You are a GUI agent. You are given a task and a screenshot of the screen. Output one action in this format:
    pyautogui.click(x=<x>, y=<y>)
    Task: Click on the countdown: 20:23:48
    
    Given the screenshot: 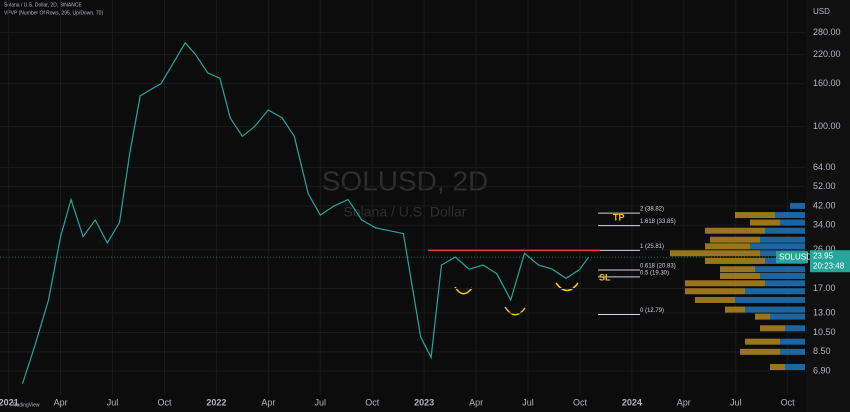 What is the action you would take?
    pyautogui.click(x=829, y=265)
    